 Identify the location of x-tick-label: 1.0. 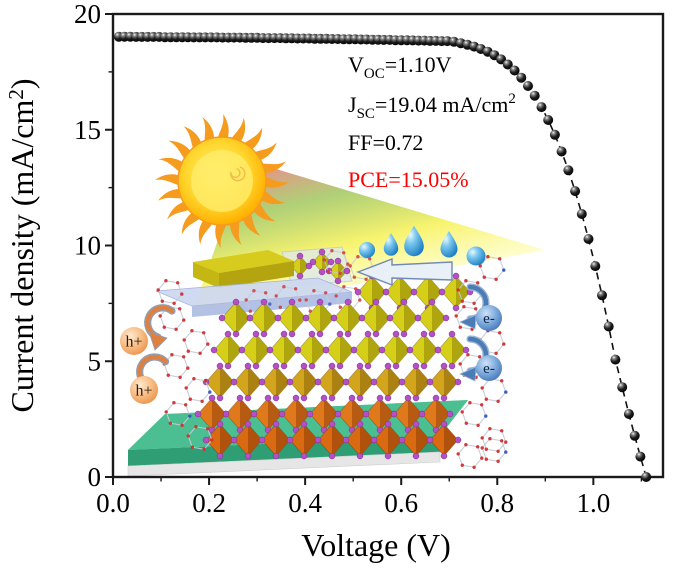
(593, 503).